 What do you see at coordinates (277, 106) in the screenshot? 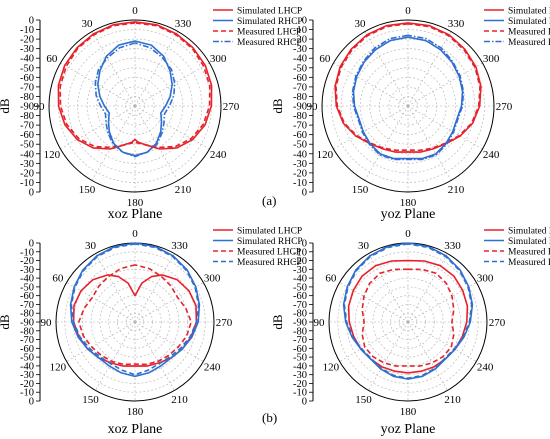
I see `ylabel: dB` at bounding box center [277, 106].